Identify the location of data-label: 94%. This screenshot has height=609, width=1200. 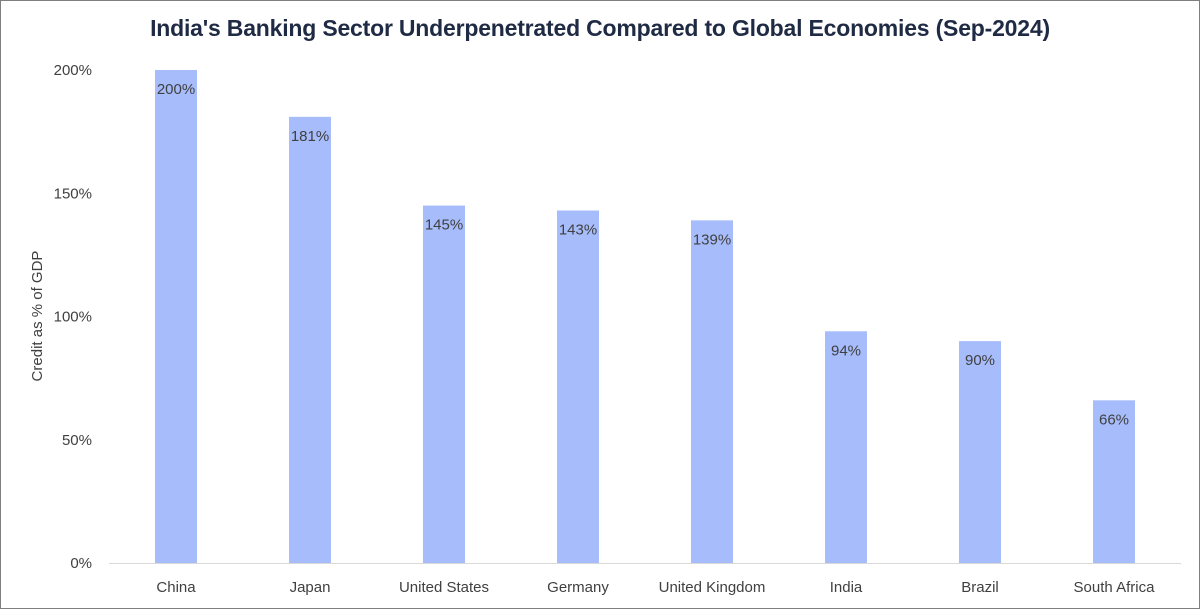
(846, 350).